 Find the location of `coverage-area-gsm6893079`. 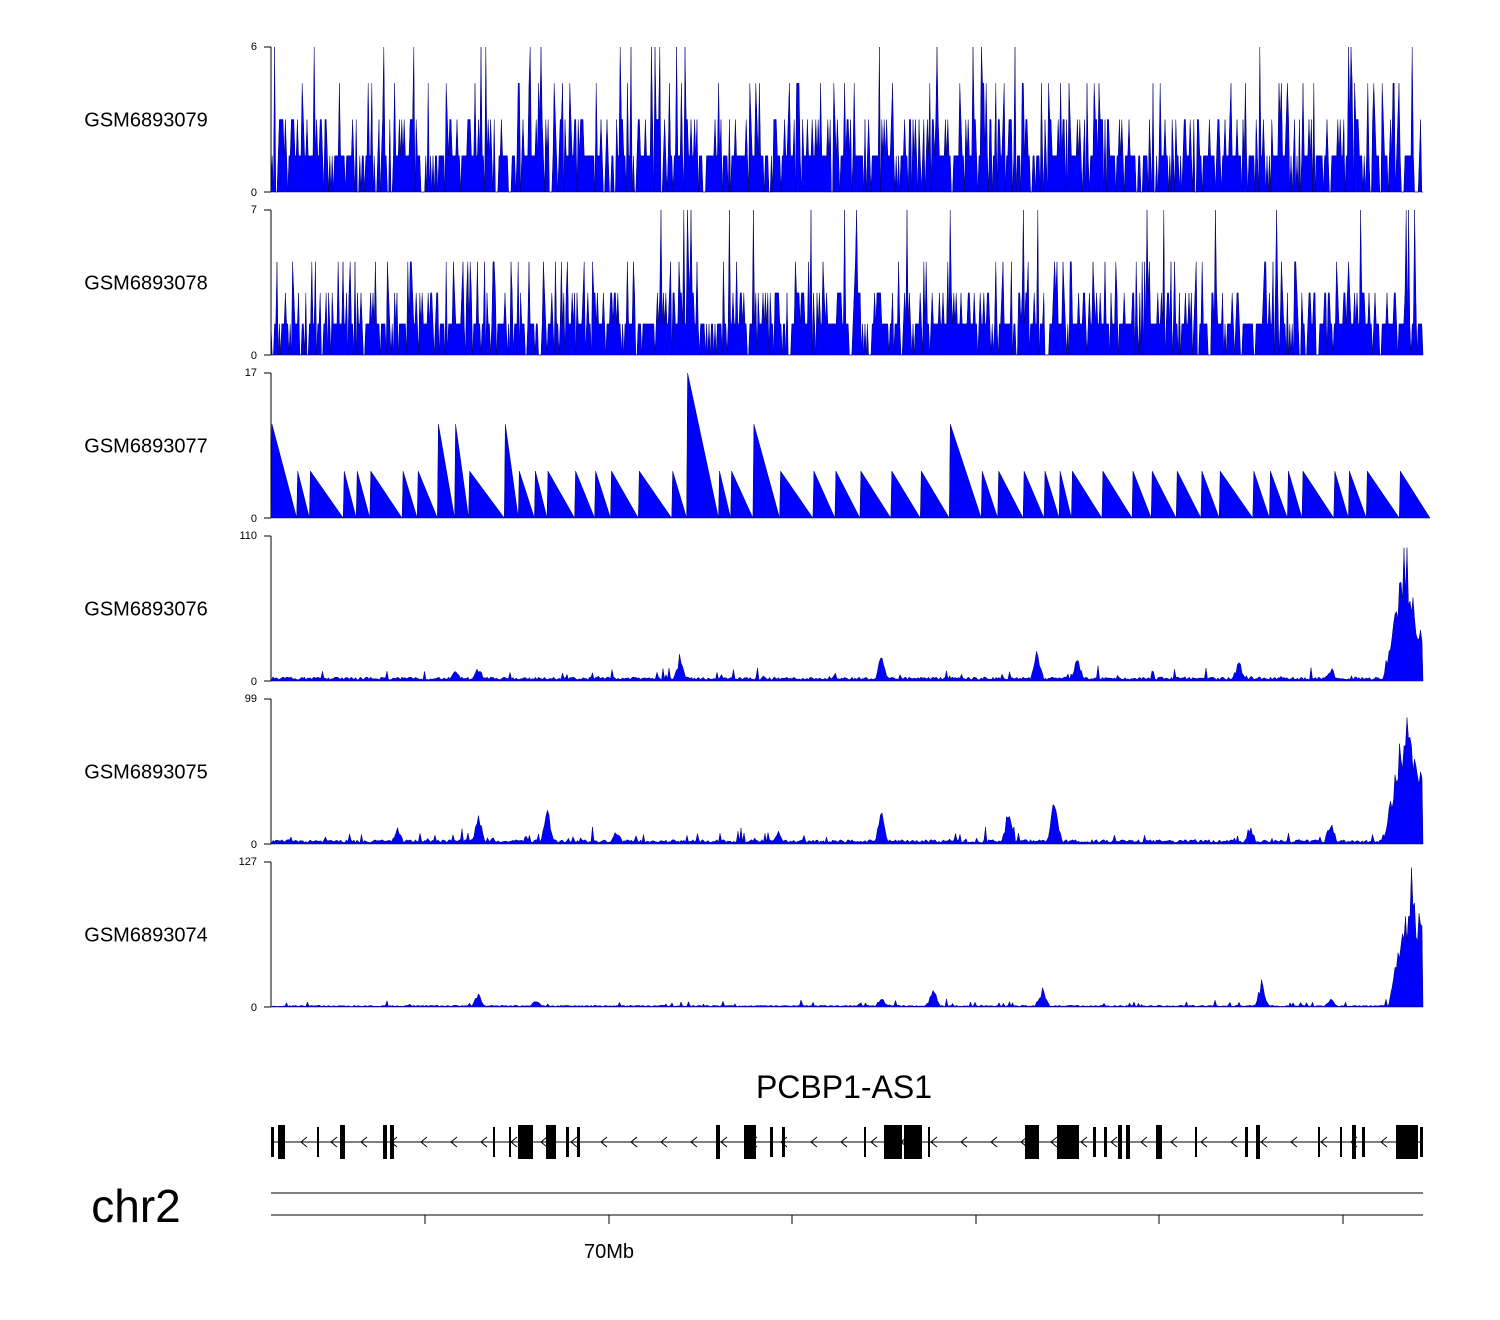

coverage-area-gsm6893079 is located at coordinates (846, 119).